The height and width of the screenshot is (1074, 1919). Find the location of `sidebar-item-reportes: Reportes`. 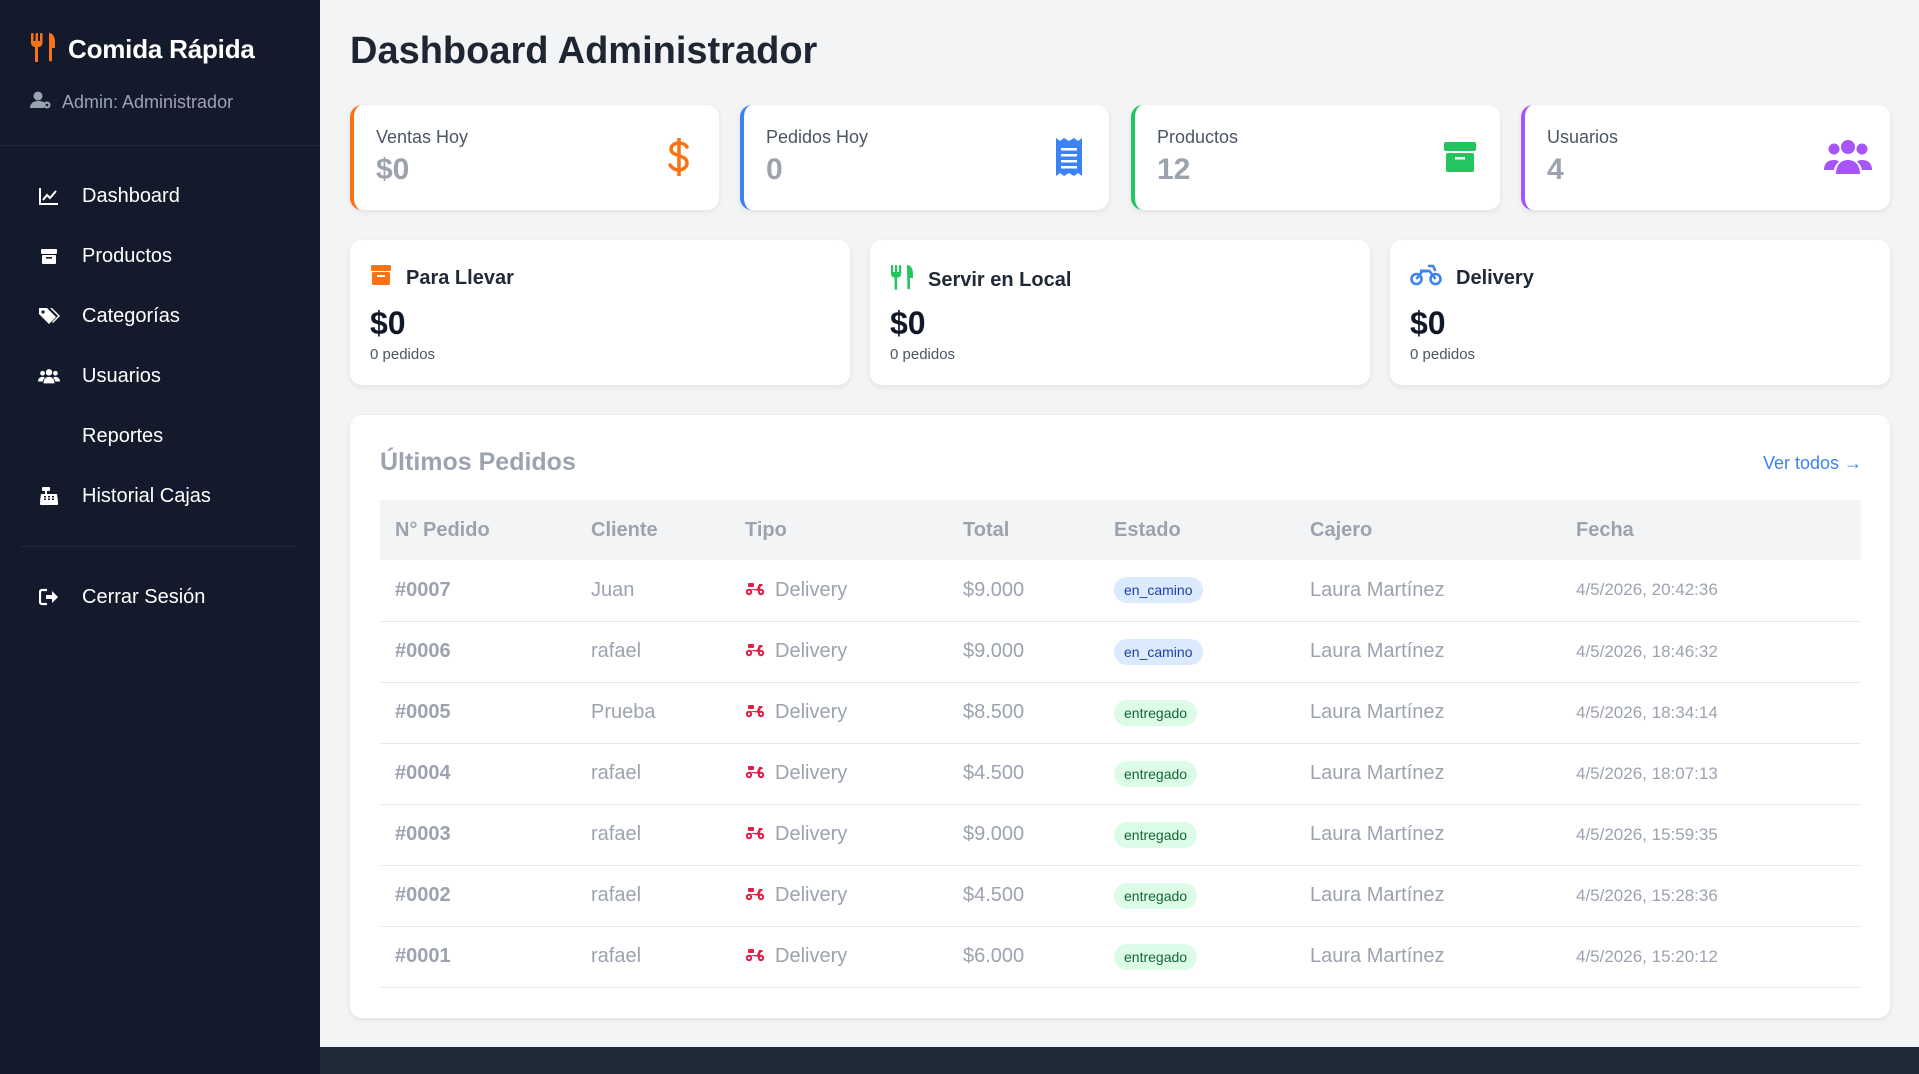

sidebar-item-reportes: Reportes is located at coordinates (160, 436).